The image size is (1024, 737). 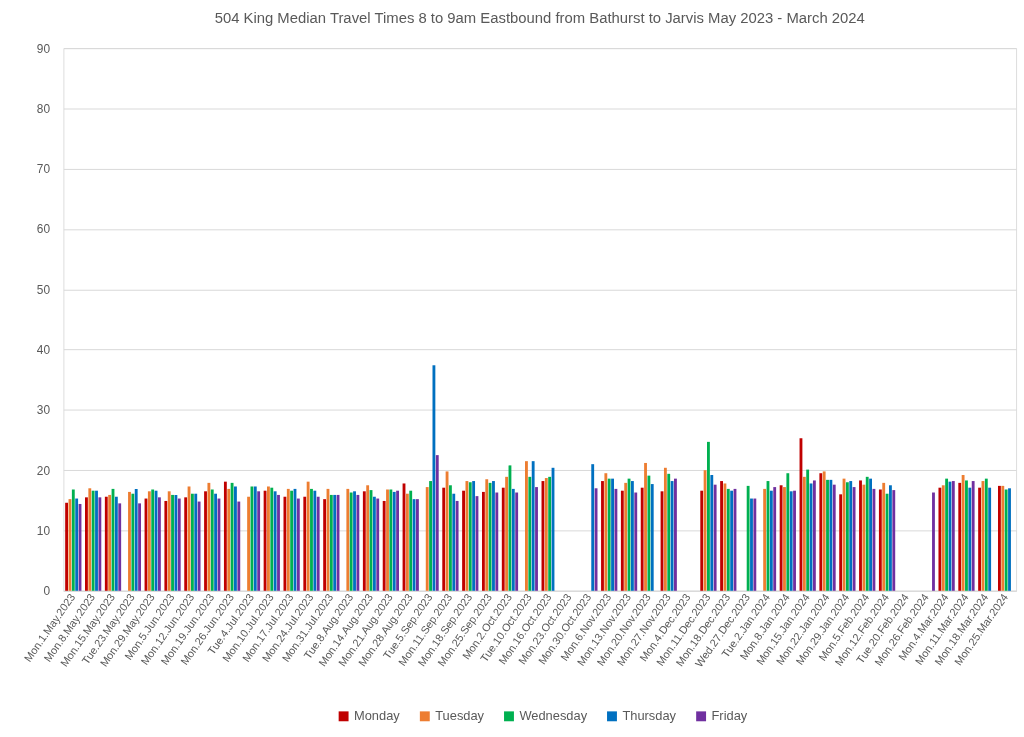 What do you see at coordinates (43, 108) in the screenshot?
I see `y-tick-label: 80` at bounding box center [43, 108].